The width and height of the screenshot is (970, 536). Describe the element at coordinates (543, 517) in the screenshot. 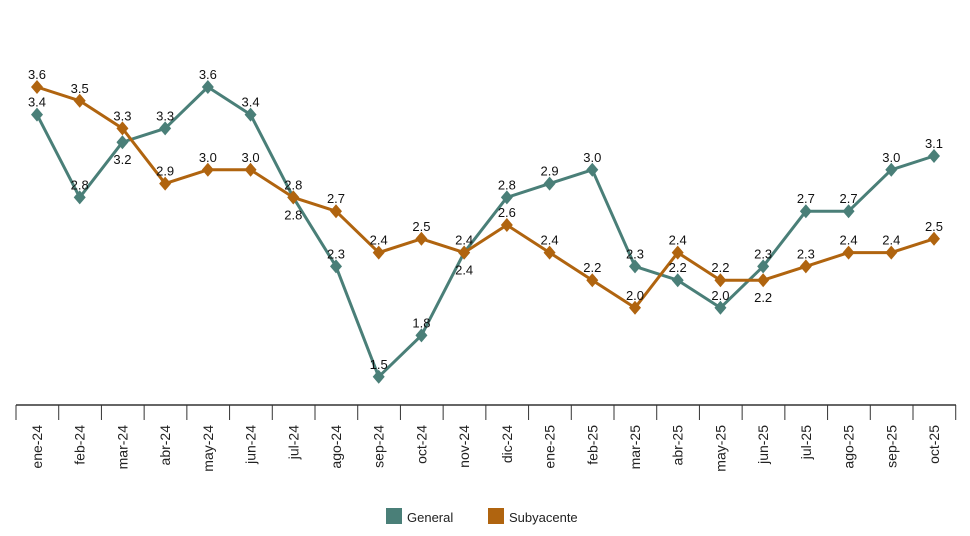

I see `legend-label-subyacente: Subyacente` at that location.